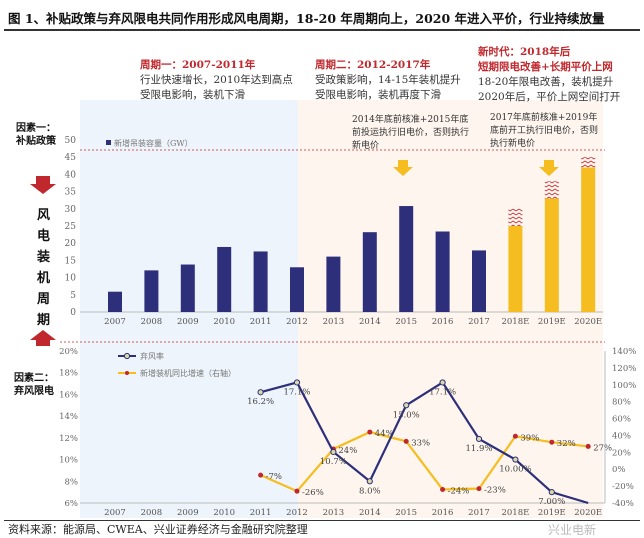 This screenshot has width=644, height=538. I want to click on left-y-tick-label: 12%, so click(68, 439).